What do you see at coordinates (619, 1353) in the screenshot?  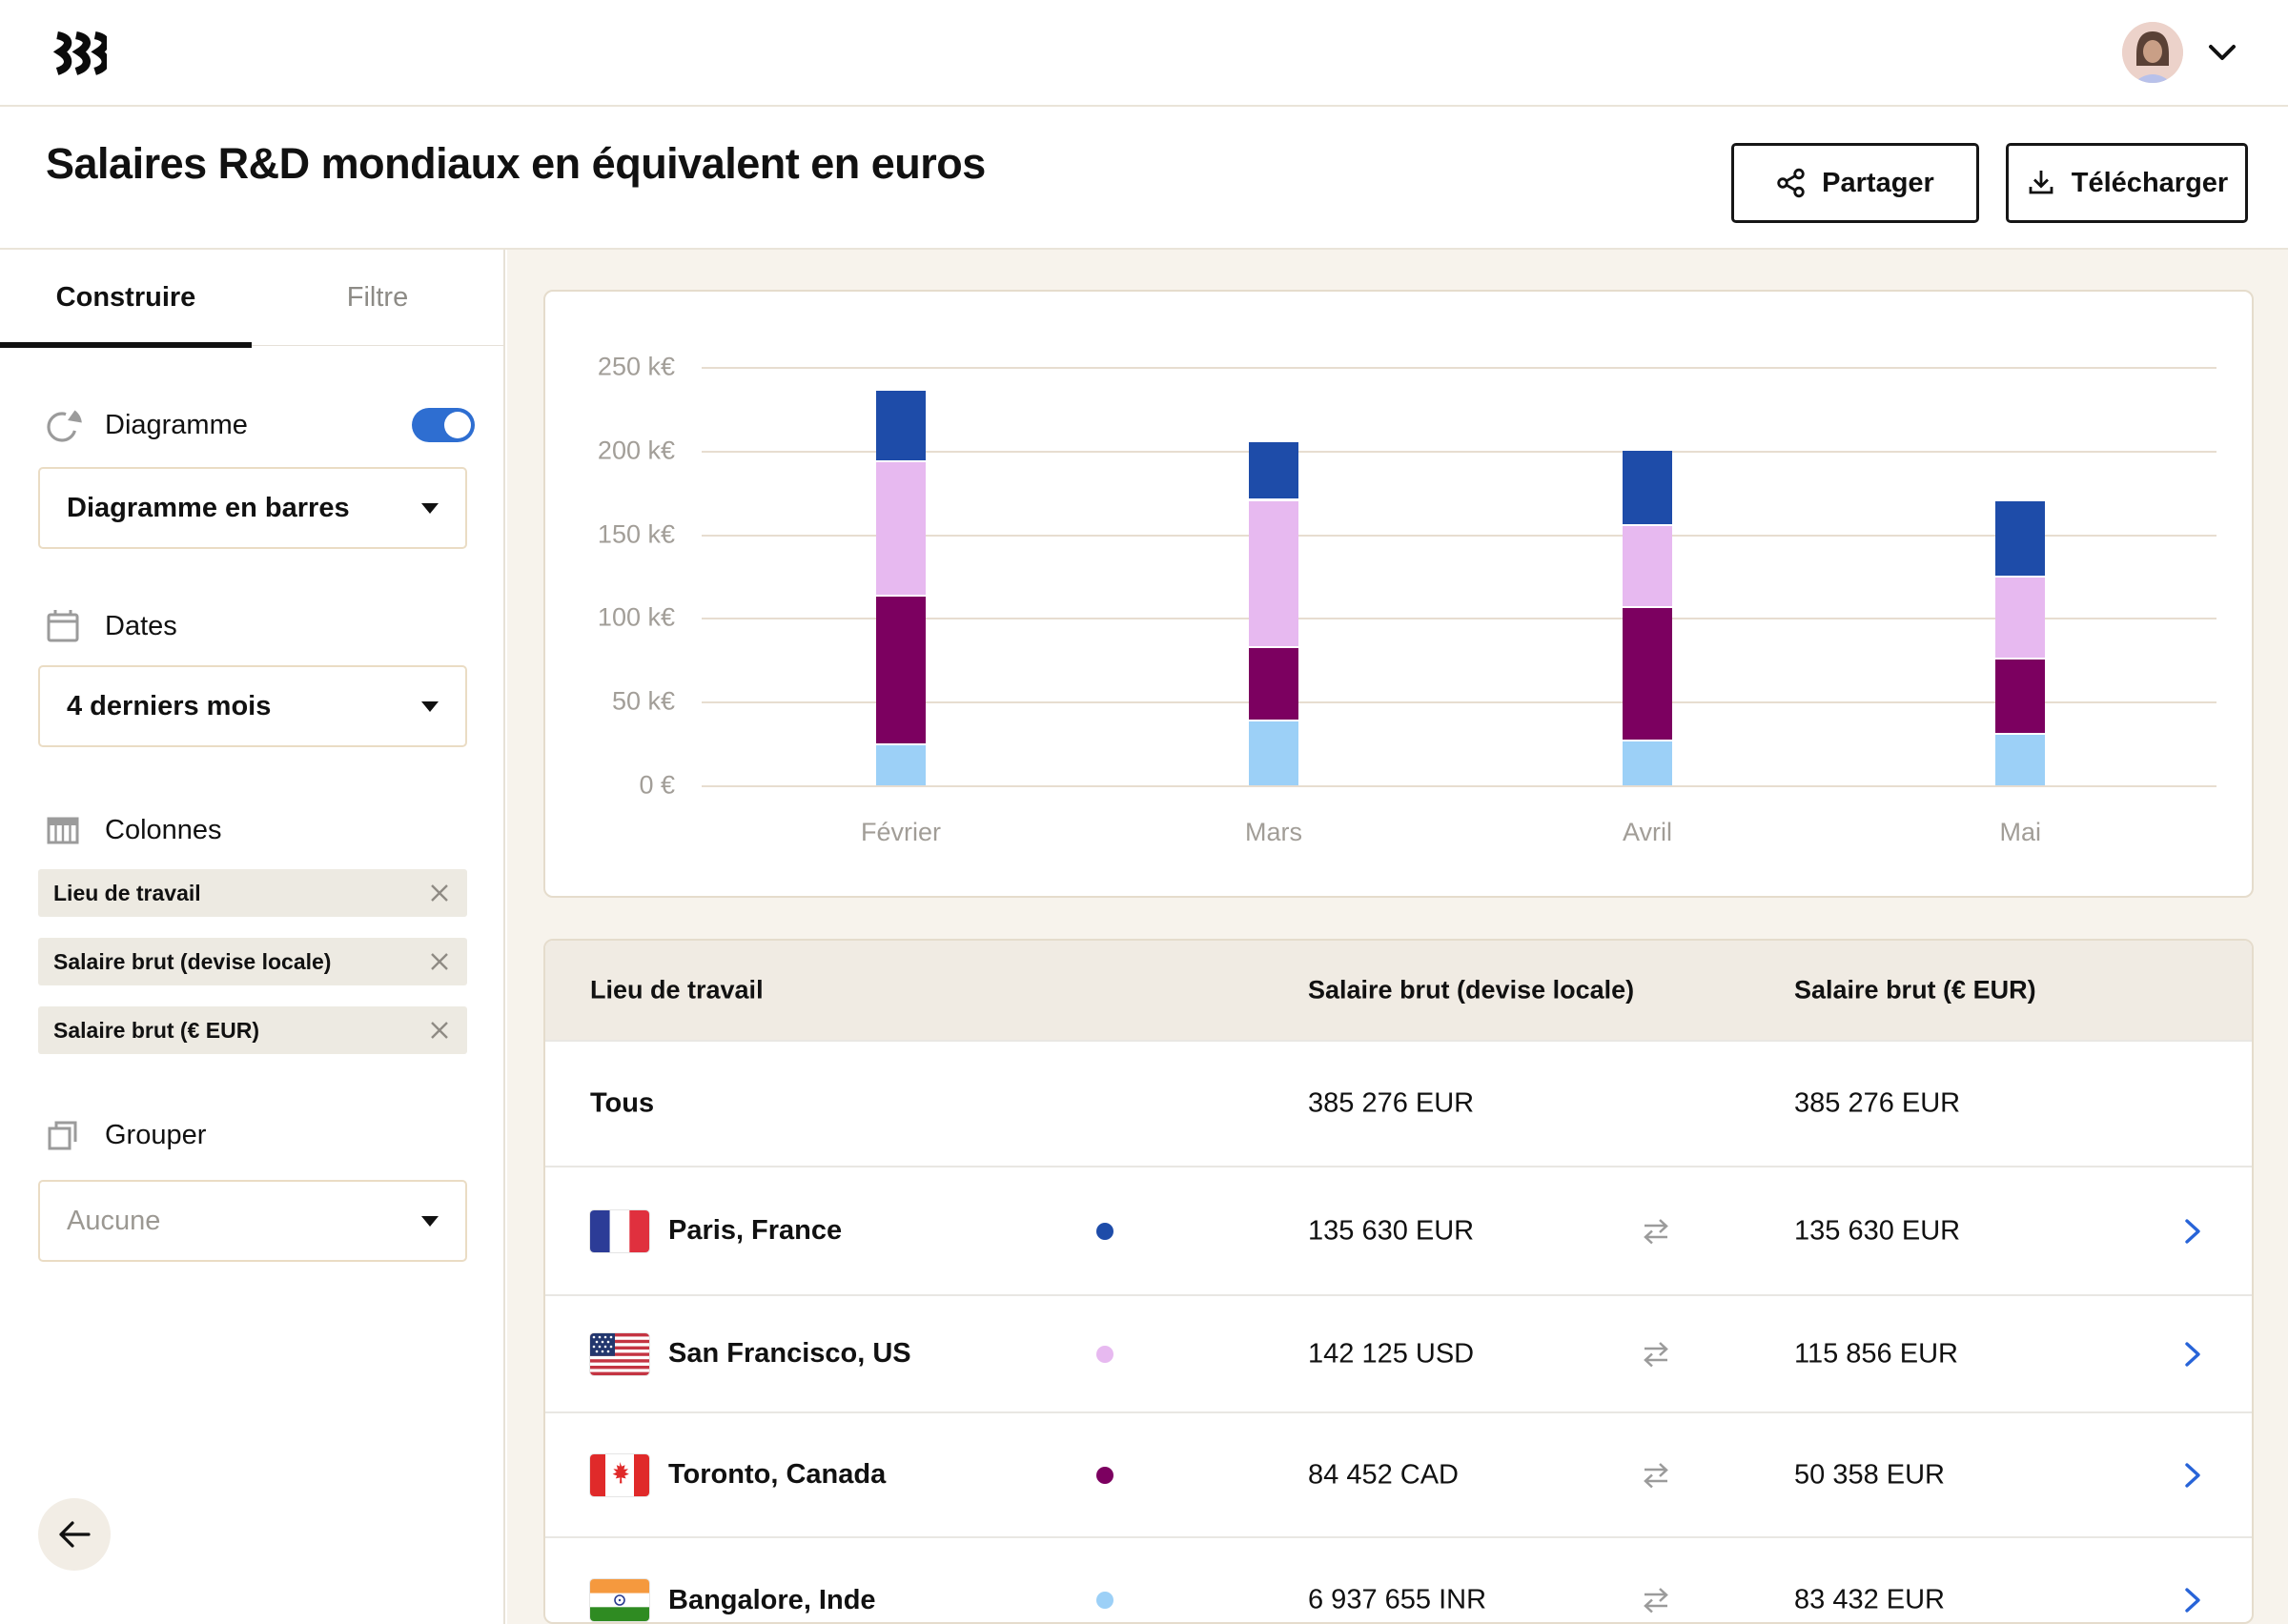 I see `united-states-flag-icon` at bounding box center [619, 1353].